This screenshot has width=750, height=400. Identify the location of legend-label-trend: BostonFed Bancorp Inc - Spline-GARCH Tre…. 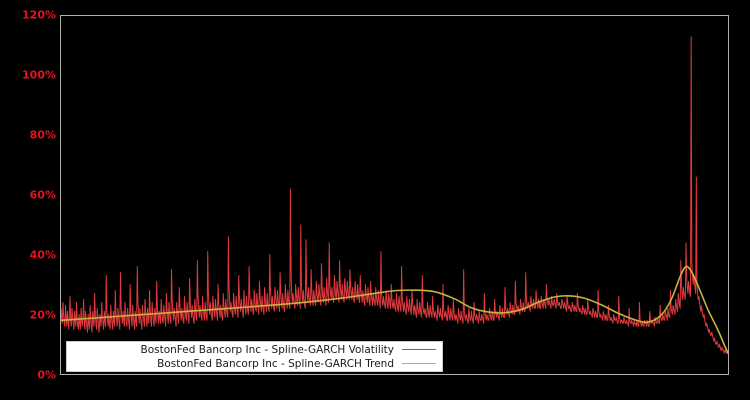
(275, 363).